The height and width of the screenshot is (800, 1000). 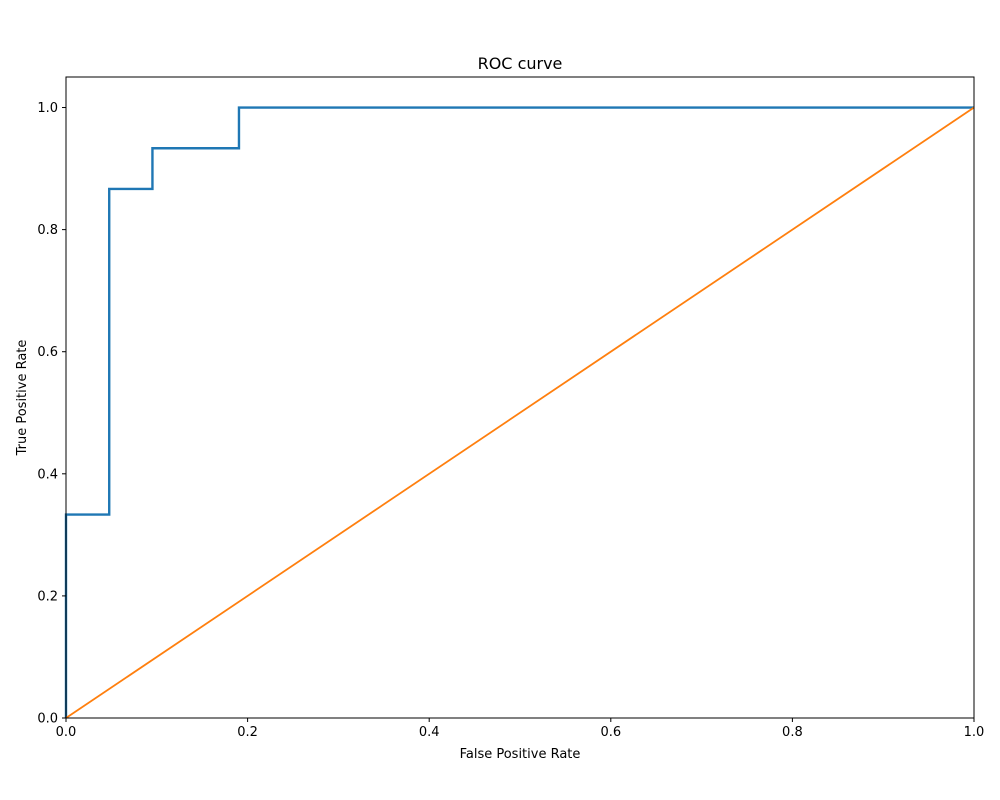 What do you see at coordinates (47, 474) in the screenshot?
I see `y-tick-label-2: 0.4` at bounding box center [47, 474].